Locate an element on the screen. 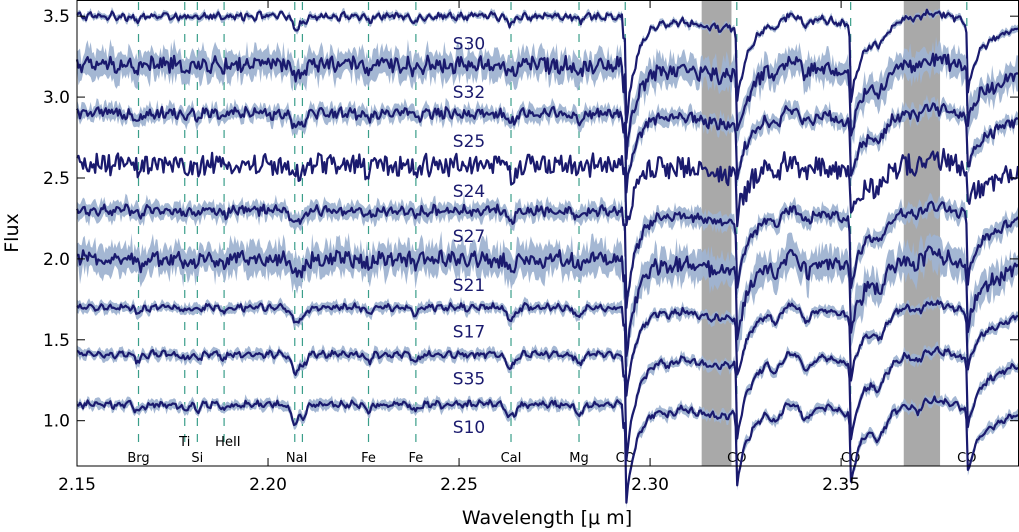 This screenshot has height=532, width=1019. series-label-s27: S27 is located at coordinates (469, 237).